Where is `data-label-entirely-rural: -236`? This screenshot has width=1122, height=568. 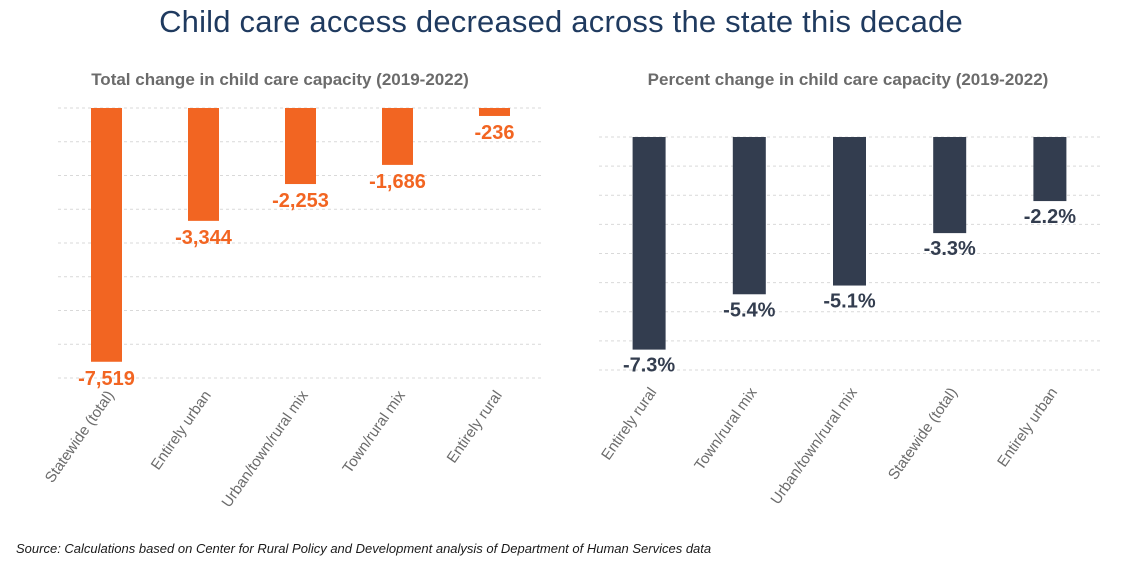
data-label-entirely-rural: -236 is located at coordinates (494, 133).